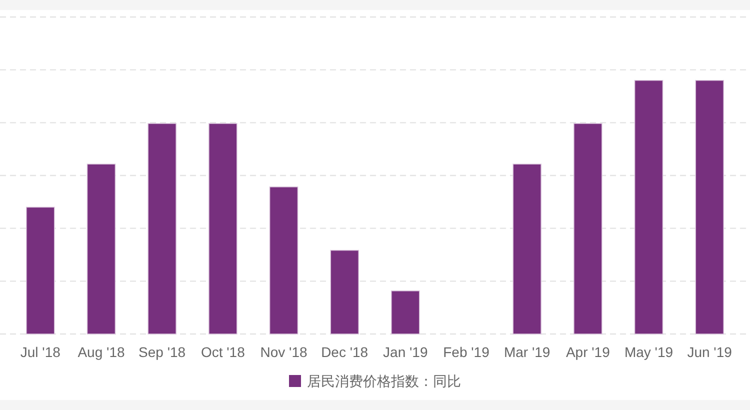  I want to click on x-tick-label: Jun '19, so click(709, 352).